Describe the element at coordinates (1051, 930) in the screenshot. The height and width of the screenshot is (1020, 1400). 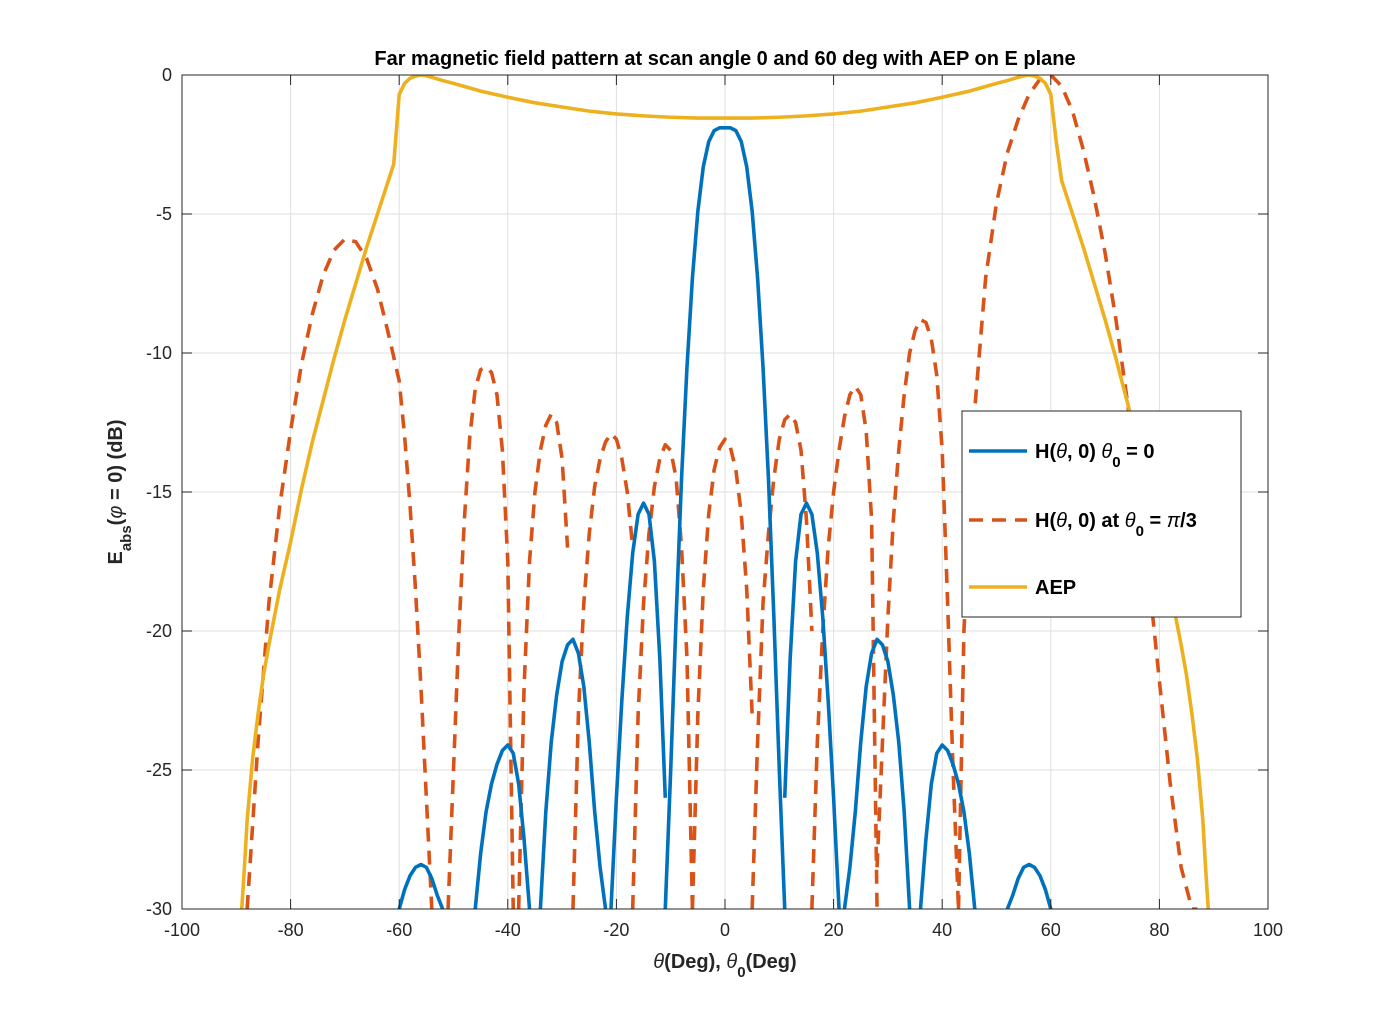
I see `x-tick-label: 60` at that location.